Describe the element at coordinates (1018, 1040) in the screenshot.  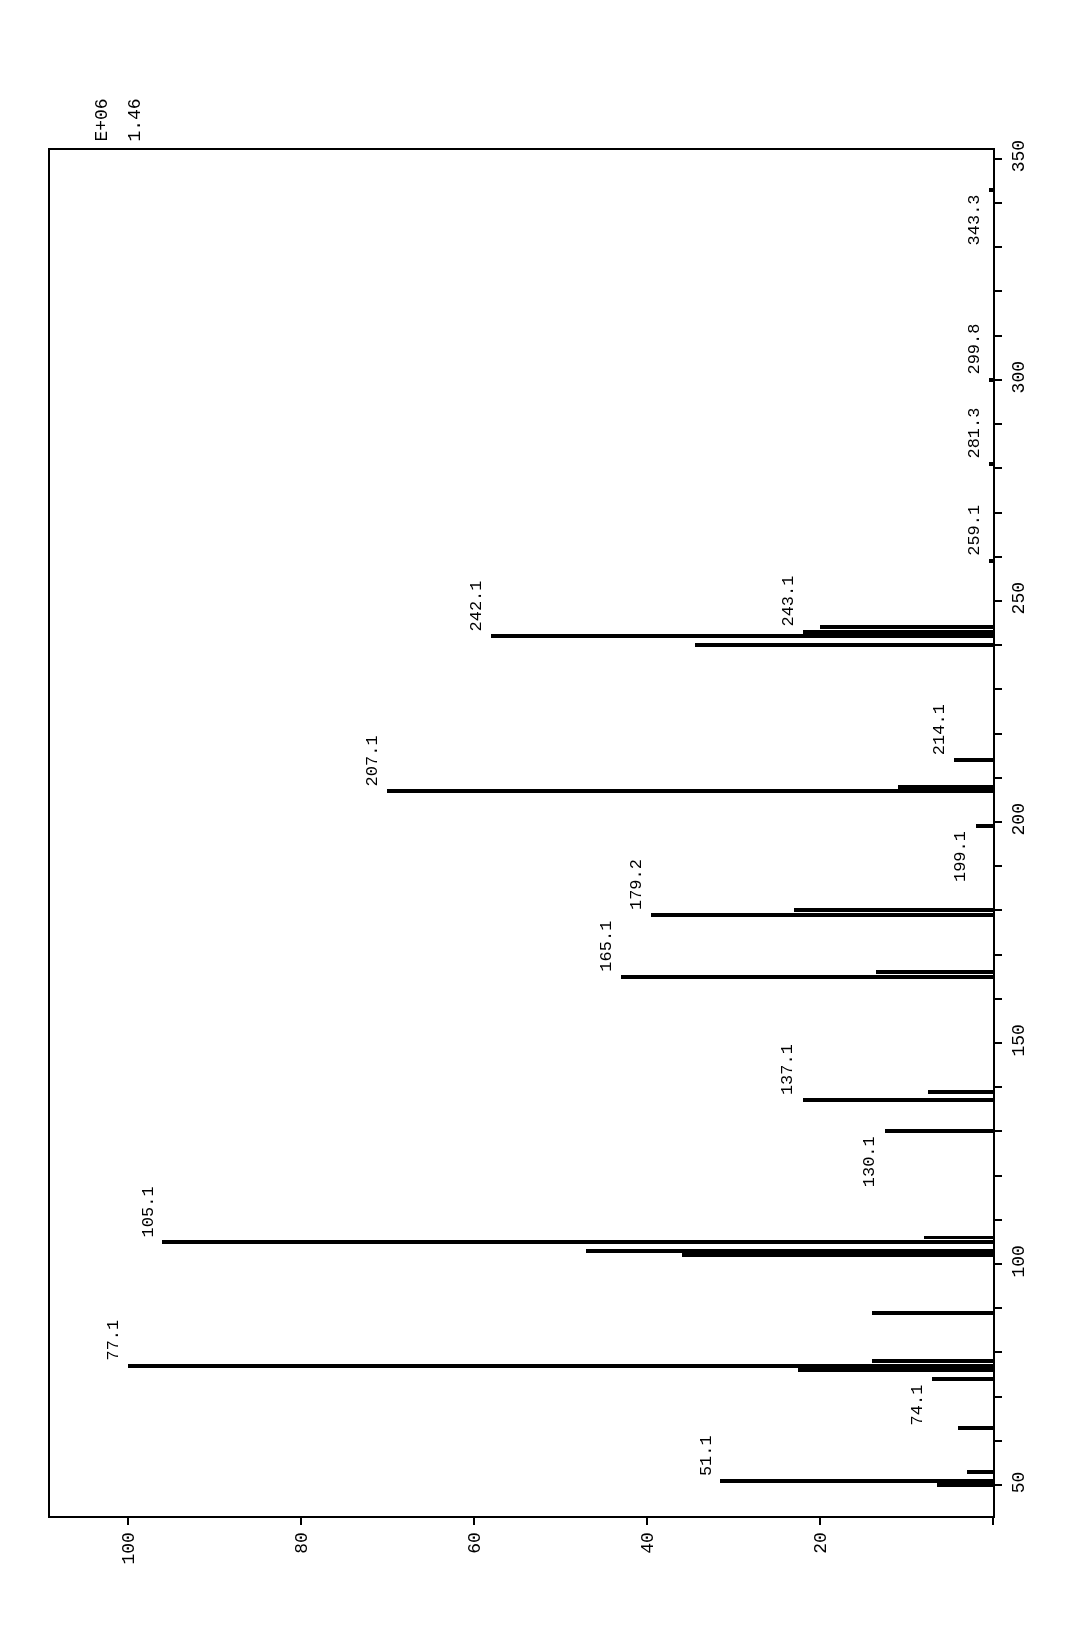
I see `y-tick-label: 150` at that location.